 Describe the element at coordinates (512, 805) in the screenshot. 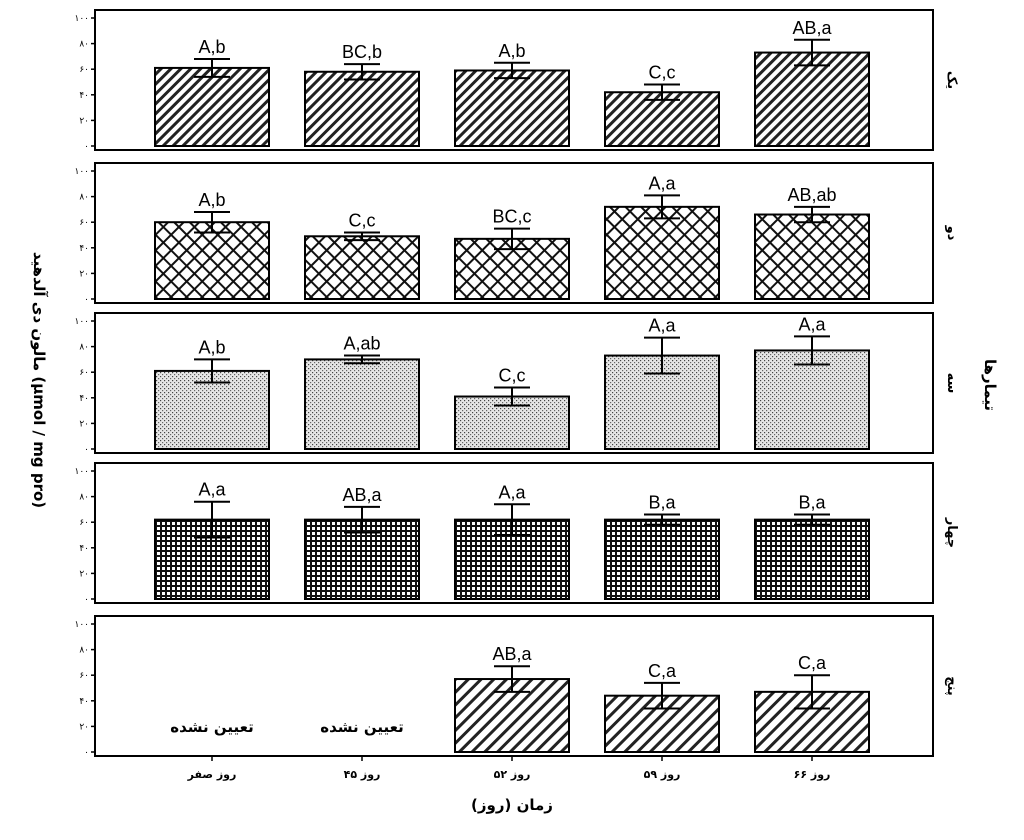

I see `x-axis-title: زمان (روز)` at that location.